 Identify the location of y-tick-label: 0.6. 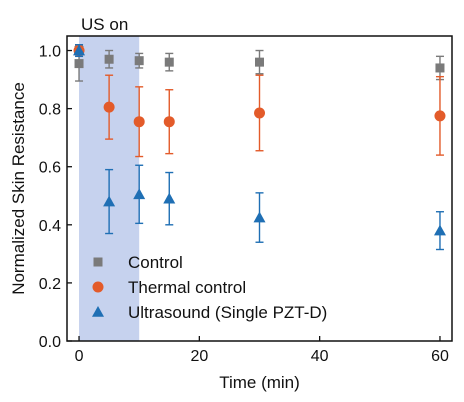
(50, 168).